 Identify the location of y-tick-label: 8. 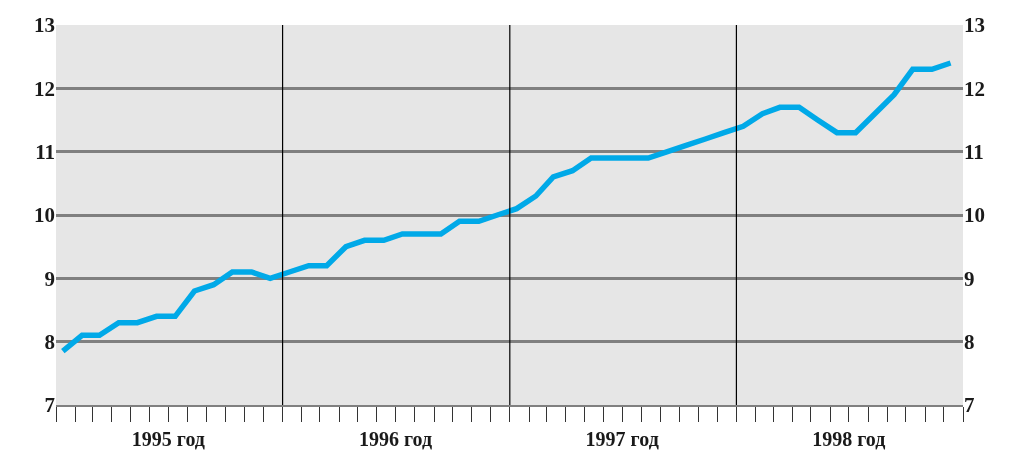
(49, 342).